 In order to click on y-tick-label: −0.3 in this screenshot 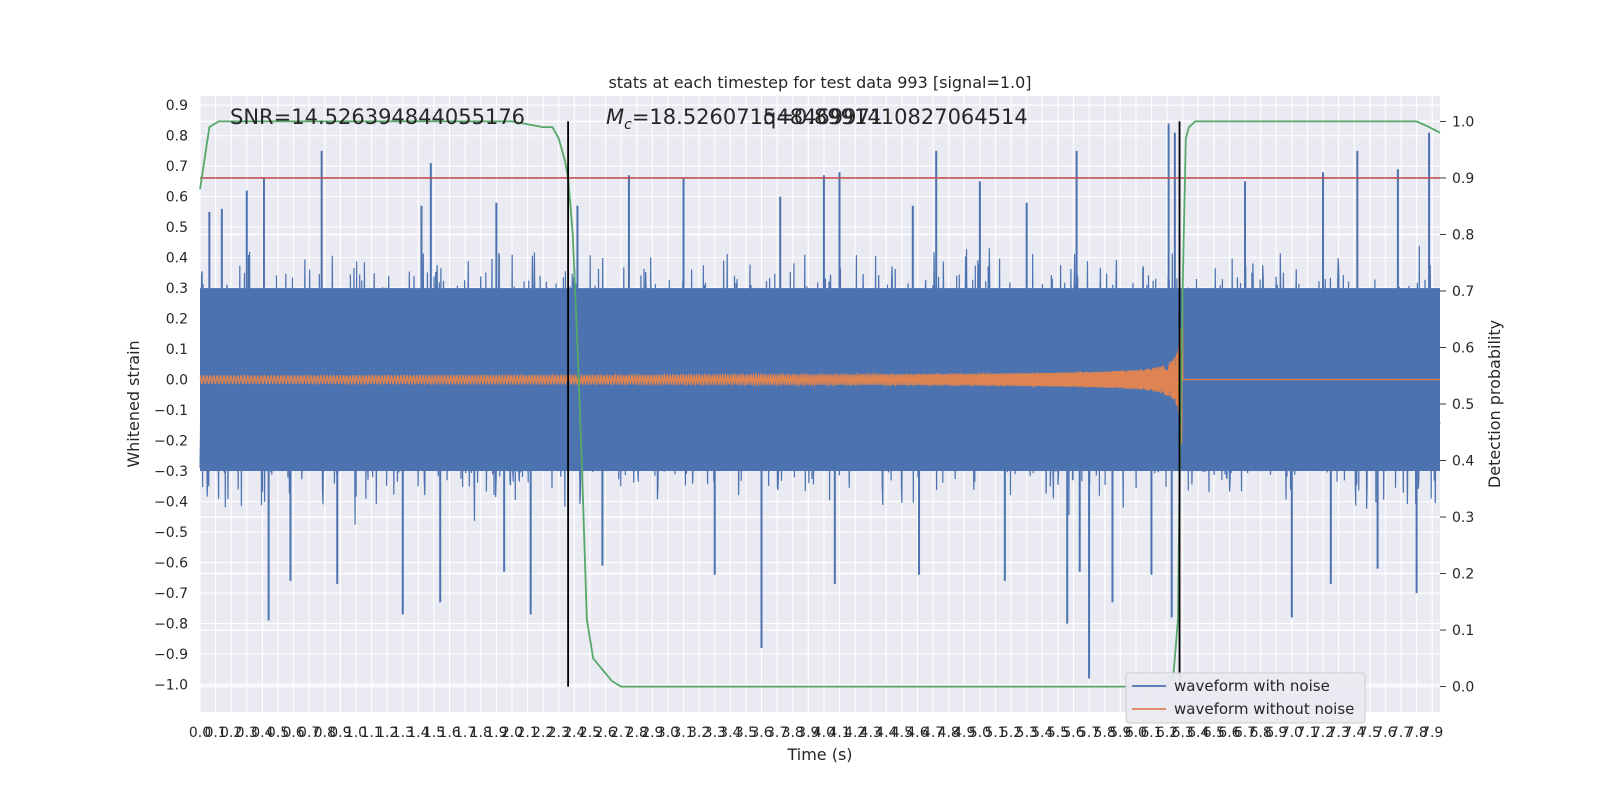, I will do `click(171, 472)`.